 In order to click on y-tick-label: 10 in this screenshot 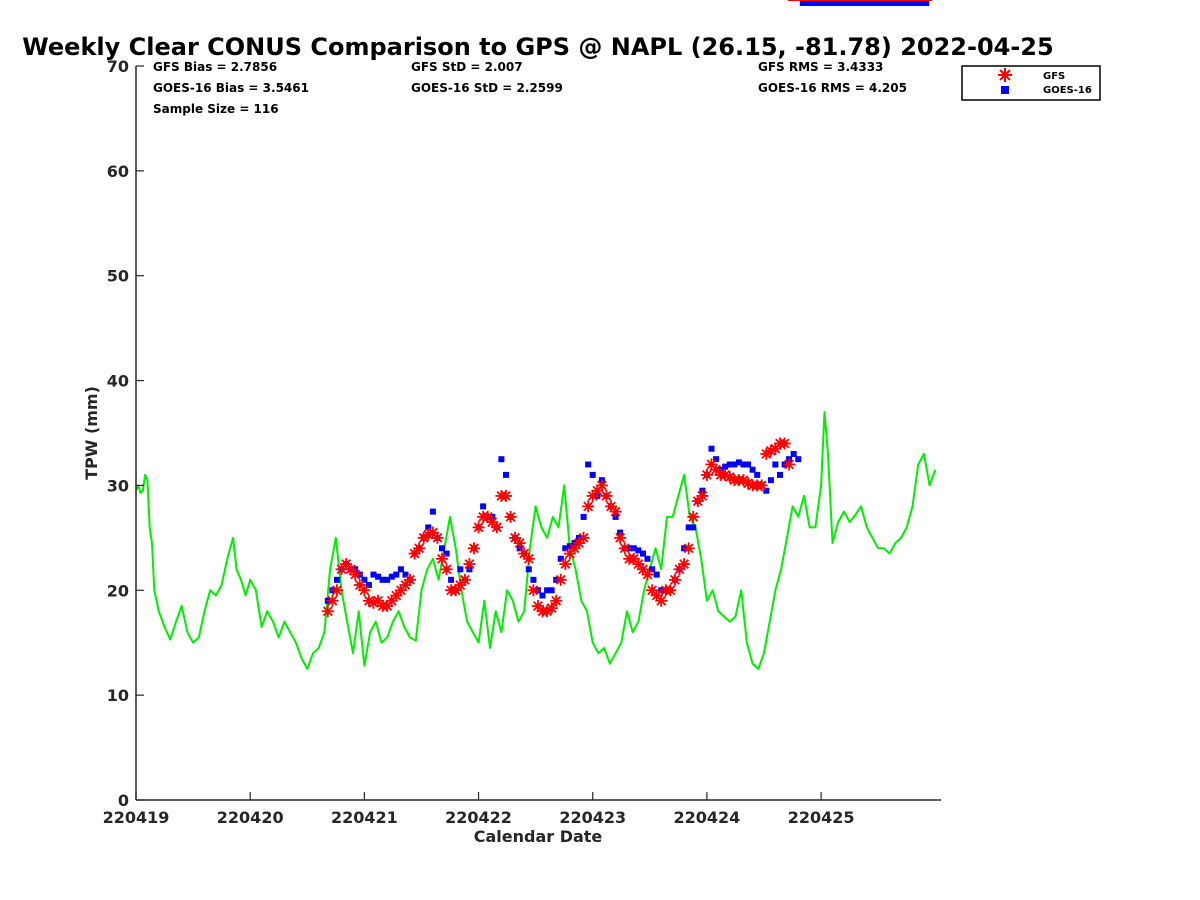, I will do `click(118, 695)`.